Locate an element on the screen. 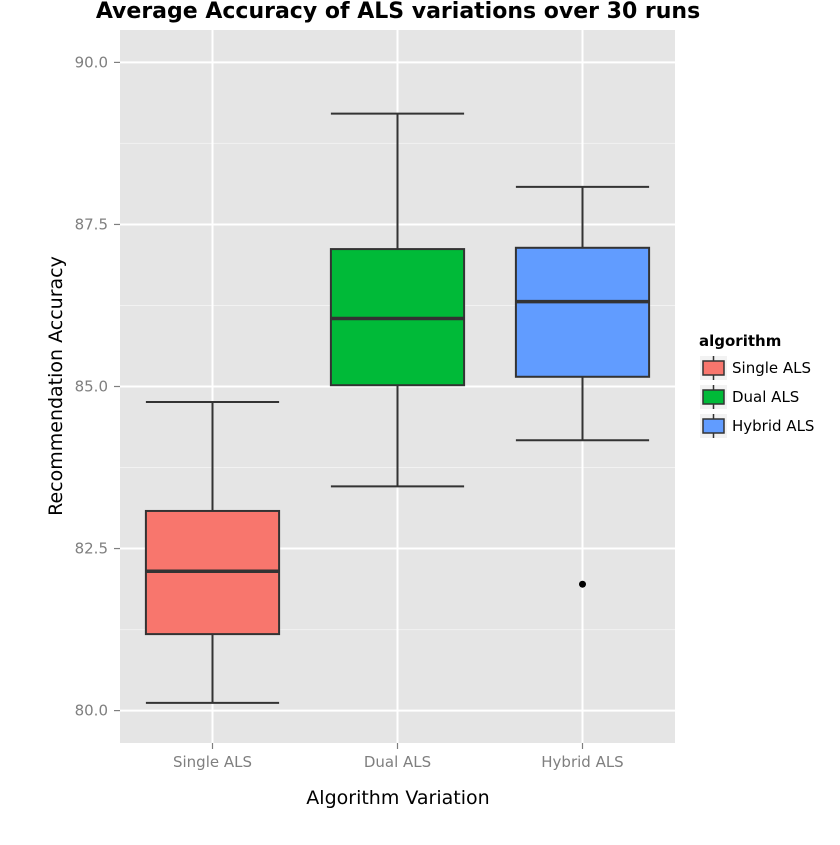 Image resolution: width=840 pixels, height=845 pixels. legend-label: Hybrid ALS is located at coordinates (773, 426).